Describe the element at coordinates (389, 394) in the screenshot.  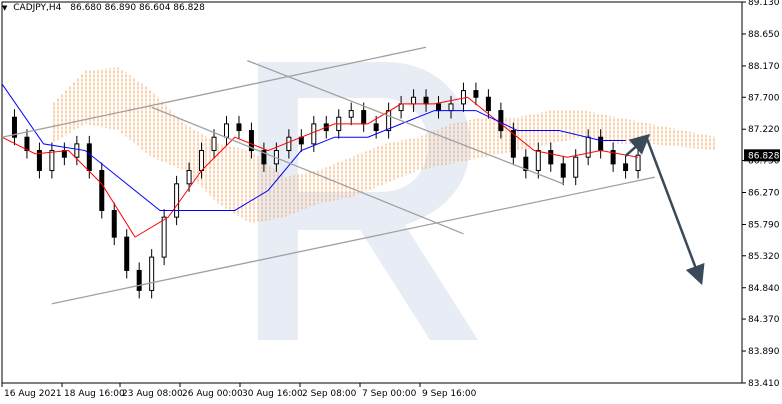
I see `x-tick-label: 7 Sep 00:00` at that location.